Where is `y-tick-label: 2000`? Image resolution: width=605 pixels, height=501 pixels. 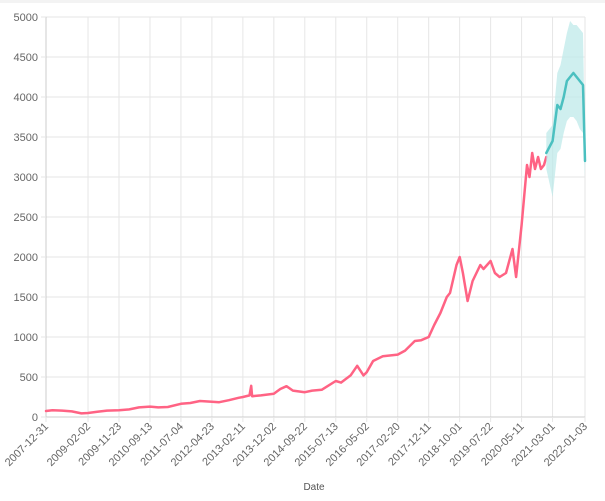
y-tick-label: 2000 is located at coordinates (26, 258).